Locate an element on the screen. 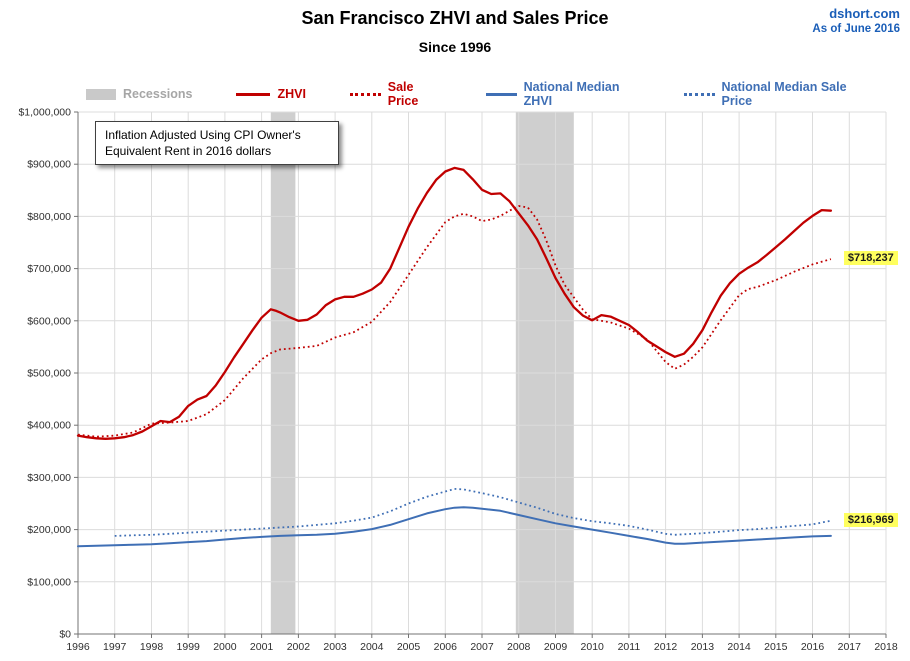 This screenshot has height=661, width=910. y-tick-label: $500,000 is located at coordinates (49, 374).